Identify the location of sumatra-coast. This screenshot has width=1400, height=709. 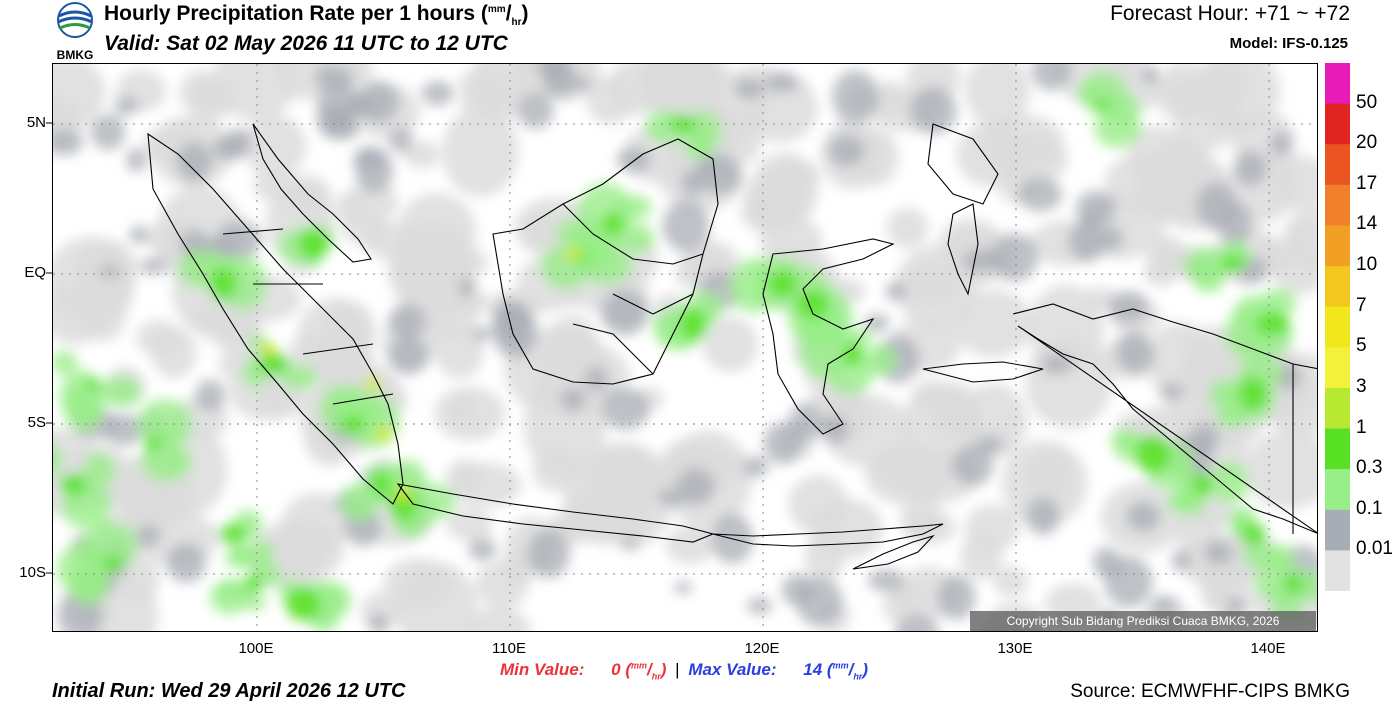
(275, 318).